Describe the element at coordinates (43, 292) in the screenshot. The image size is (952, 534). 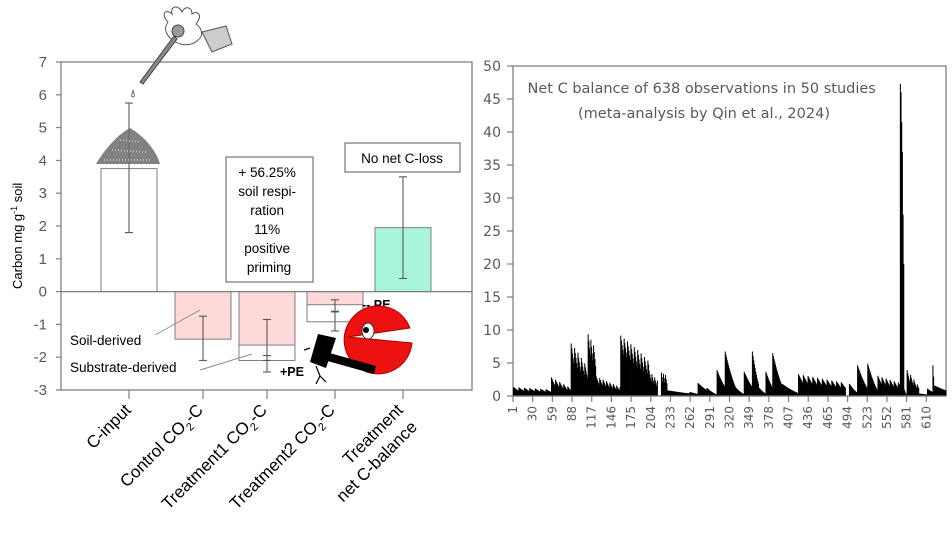
I see `left-y-tick-label: 0` at that location.